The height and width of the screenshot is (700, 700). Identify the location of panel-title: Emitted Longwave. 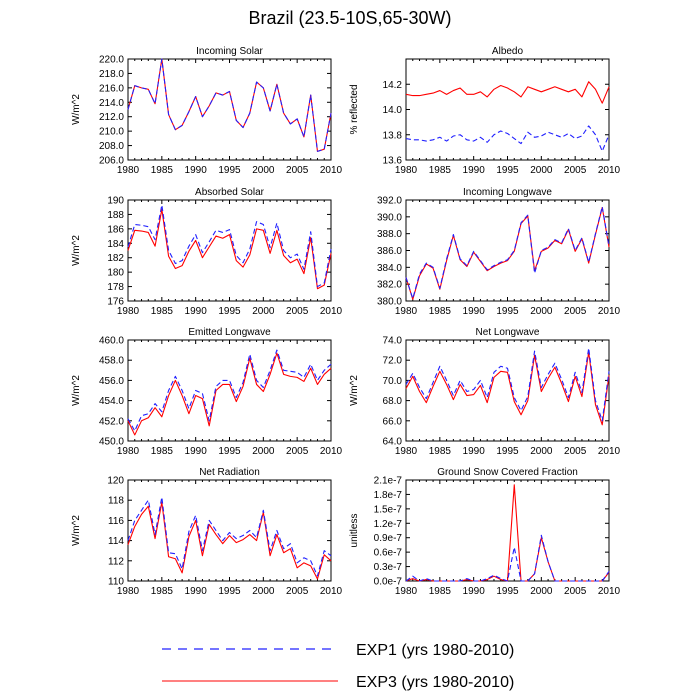
(229, 332).